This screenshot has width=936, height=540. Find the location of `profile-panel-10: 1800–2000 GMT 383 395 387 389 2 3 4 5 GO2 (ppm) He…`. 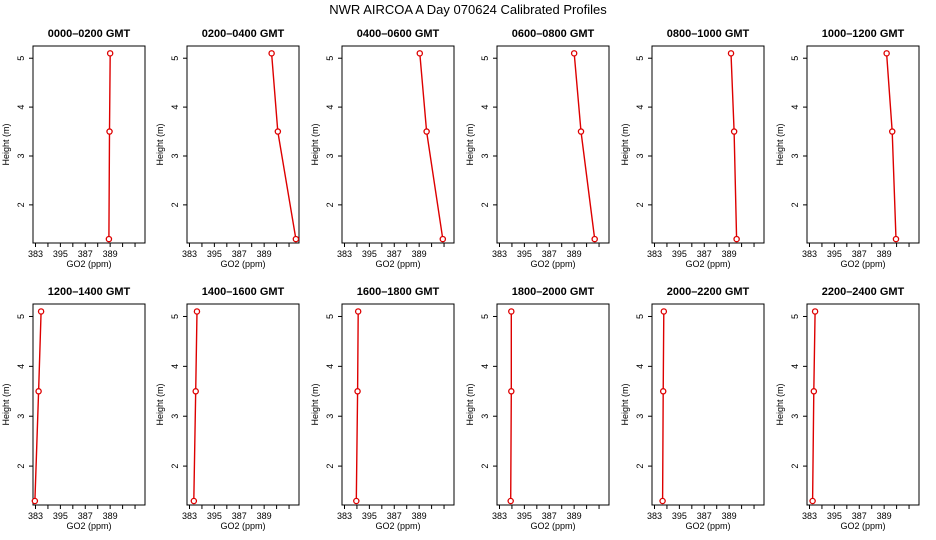

profile-panel-10: 1800–2000 GMT 383 395 387 389 2 3 4 5 GO2 (ppm) He… is located at coordinates (537, 408).